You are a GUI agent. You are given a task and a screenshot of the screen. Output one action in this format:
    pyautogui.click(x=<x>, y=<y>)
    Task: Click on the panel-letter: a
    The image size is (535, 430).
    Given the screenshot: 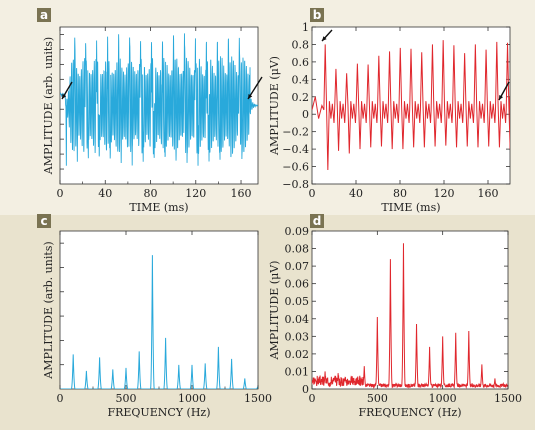 What is the action you would take?
    pyautogui.click(x=44, y=15)
    